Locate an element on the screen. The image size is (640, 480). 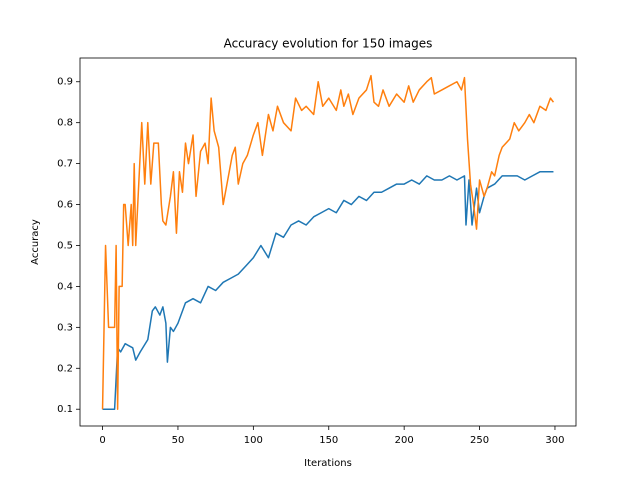
x-tick-label: 150 is located at coordinates (328, 440).